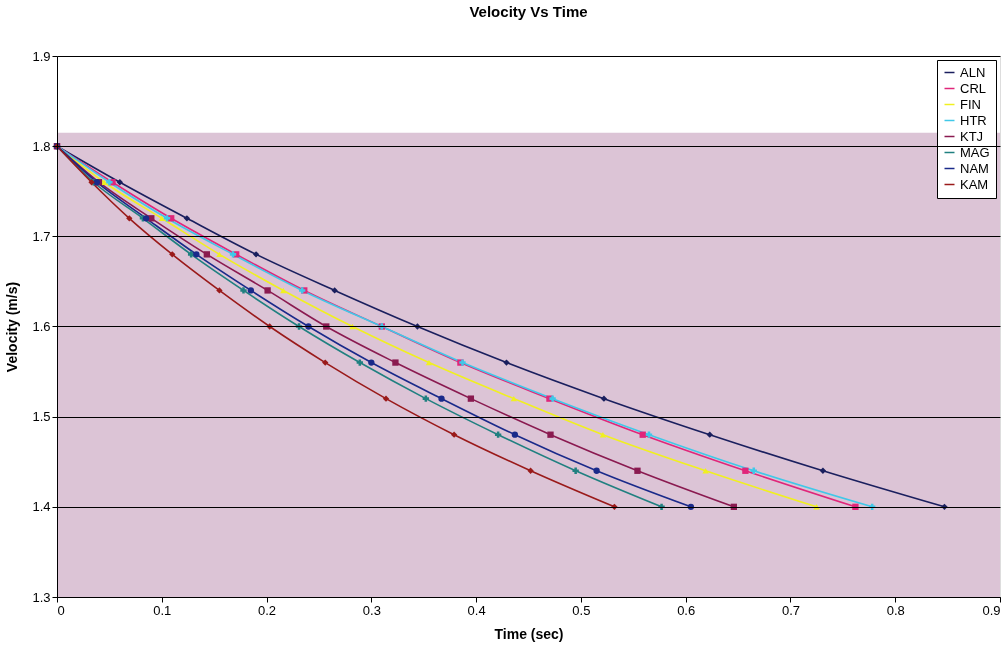 This screenshot has width=1006, height=646. I want to click on x-axis-title: Time (sec), so click(529, 633).